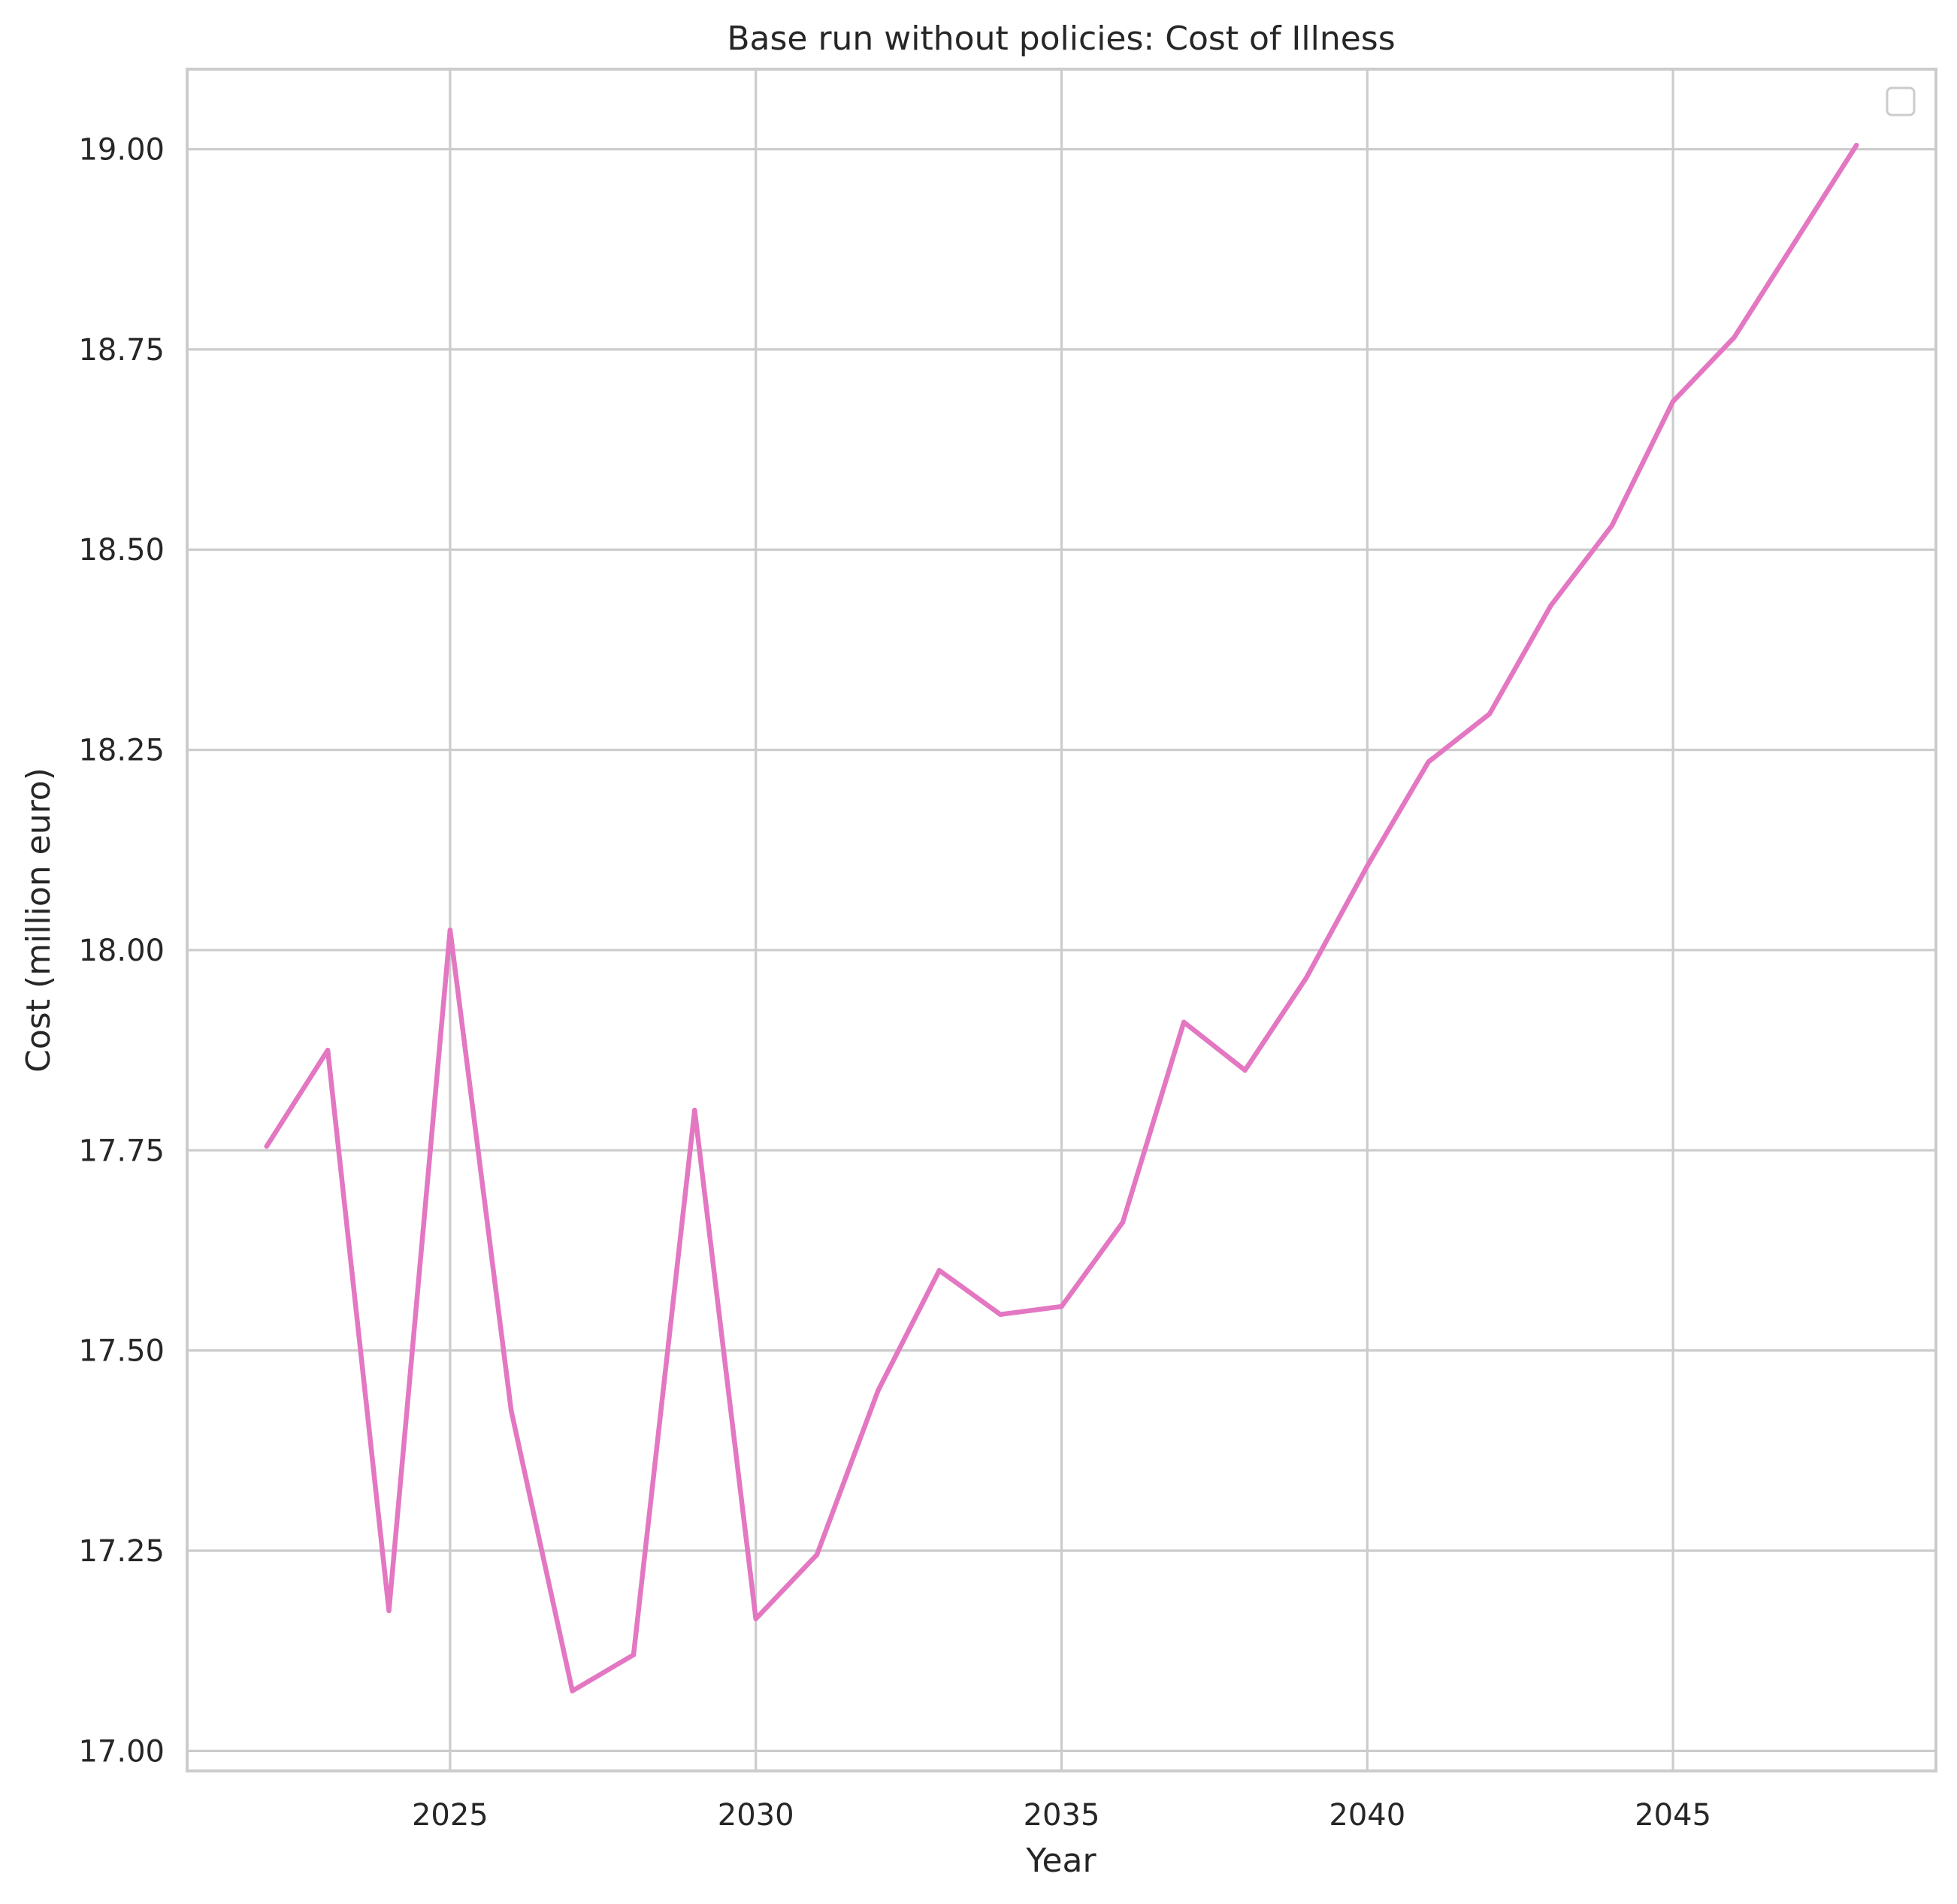 This screenshot has width=1957, height=1904. What do you see at coordinates (122, 1751) in the screenshot?
I see `y-tick-label: 17.00` at bounding box center [122, 1751].